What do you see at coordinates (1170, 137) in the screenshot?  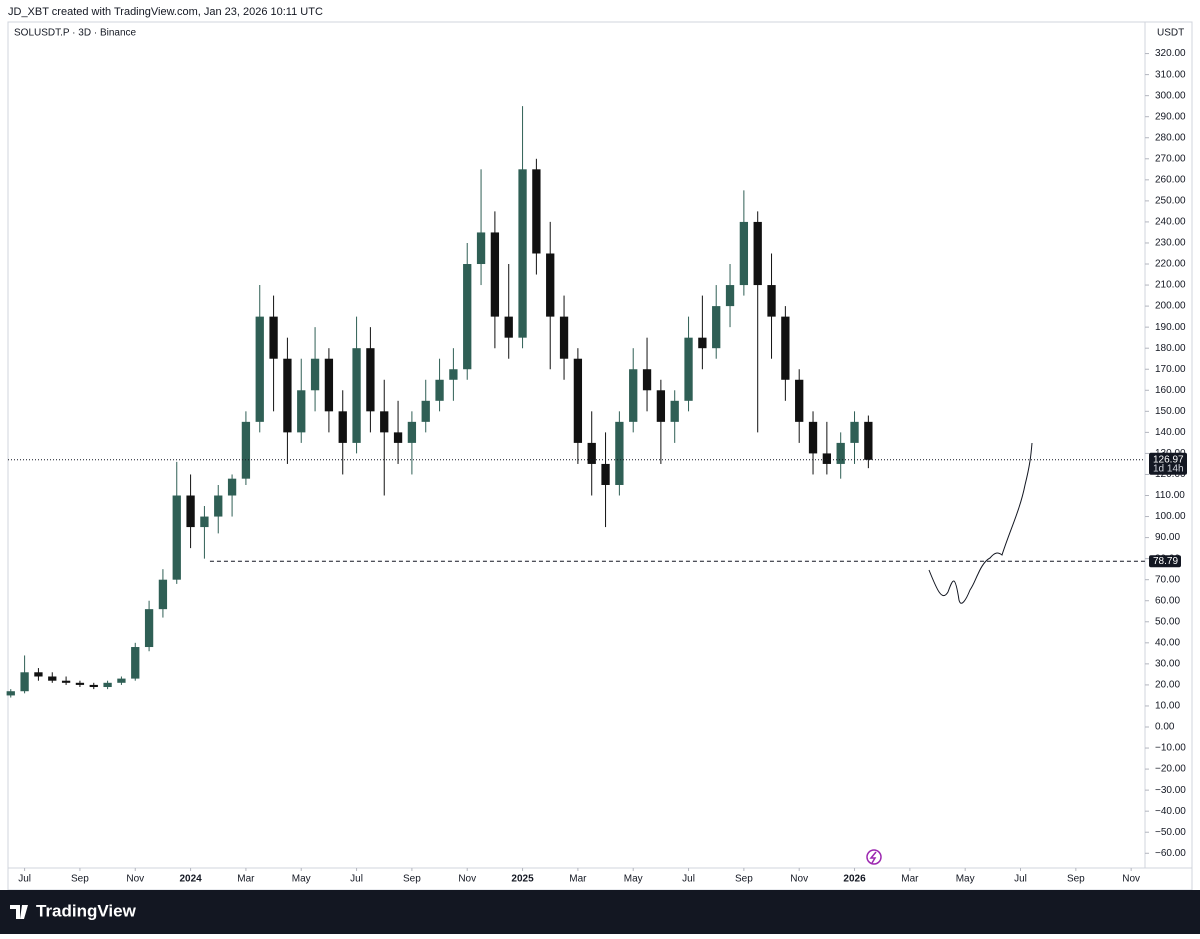 I see `y-tick-label: 280.00` at bounding box center [1170, 137].